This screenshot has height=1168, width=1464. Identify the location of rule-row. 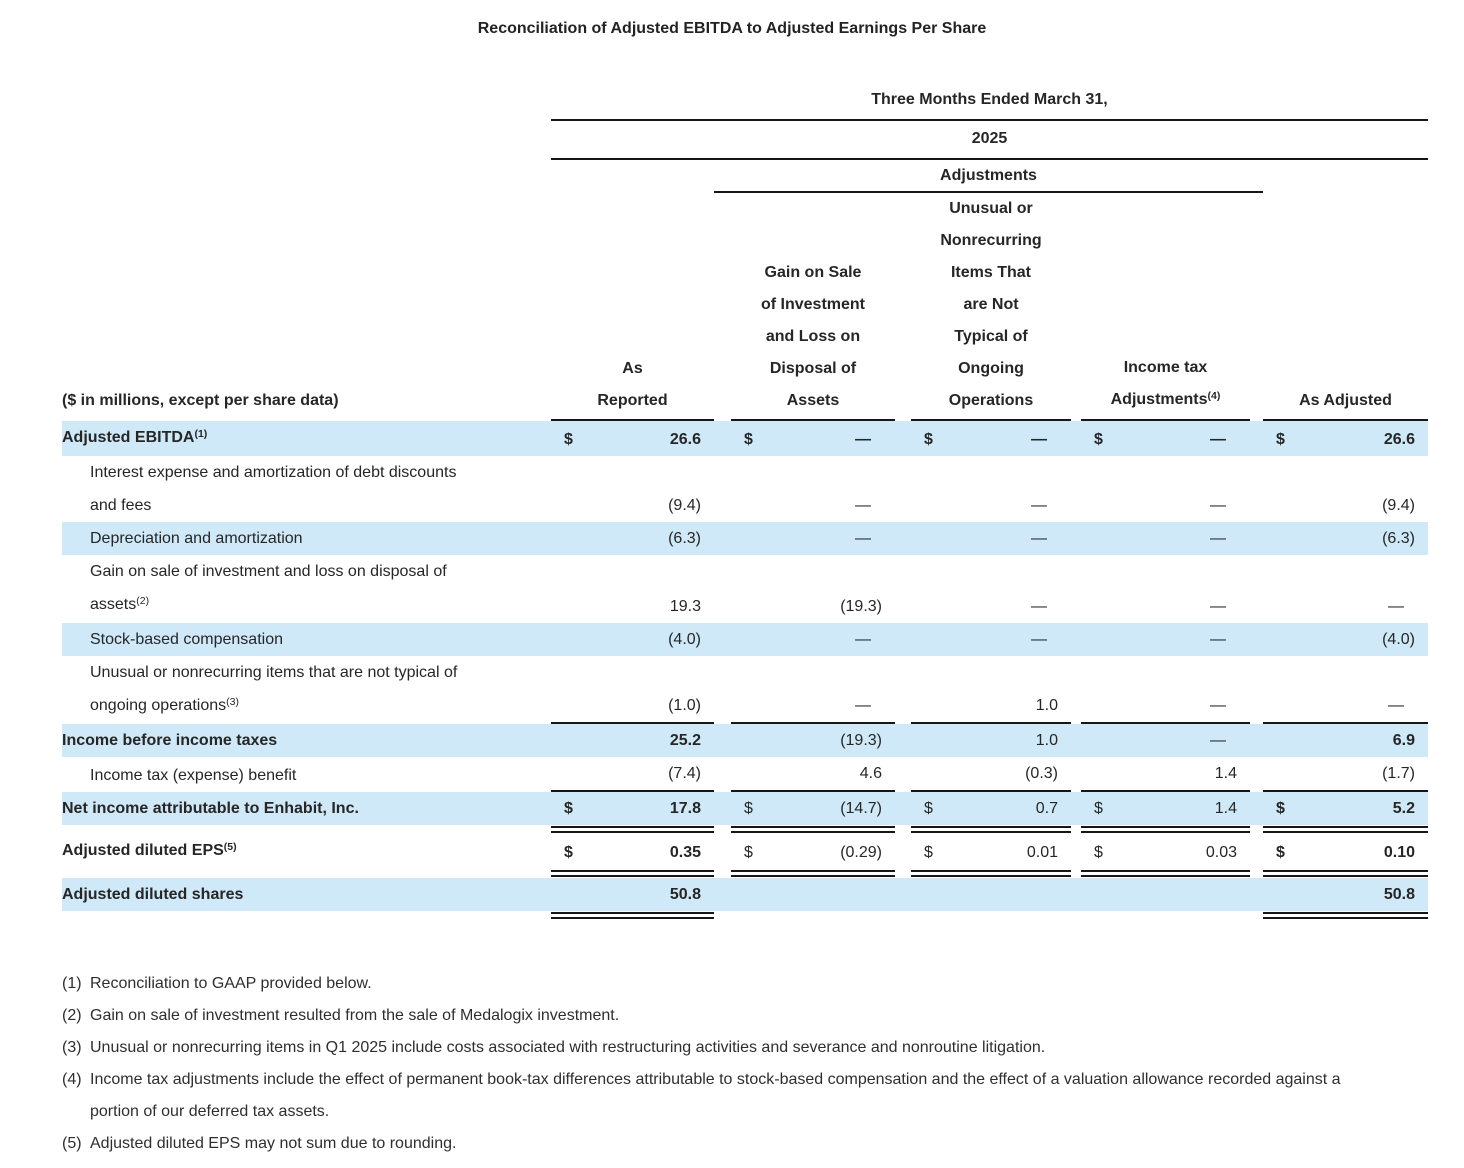
(745, 873).